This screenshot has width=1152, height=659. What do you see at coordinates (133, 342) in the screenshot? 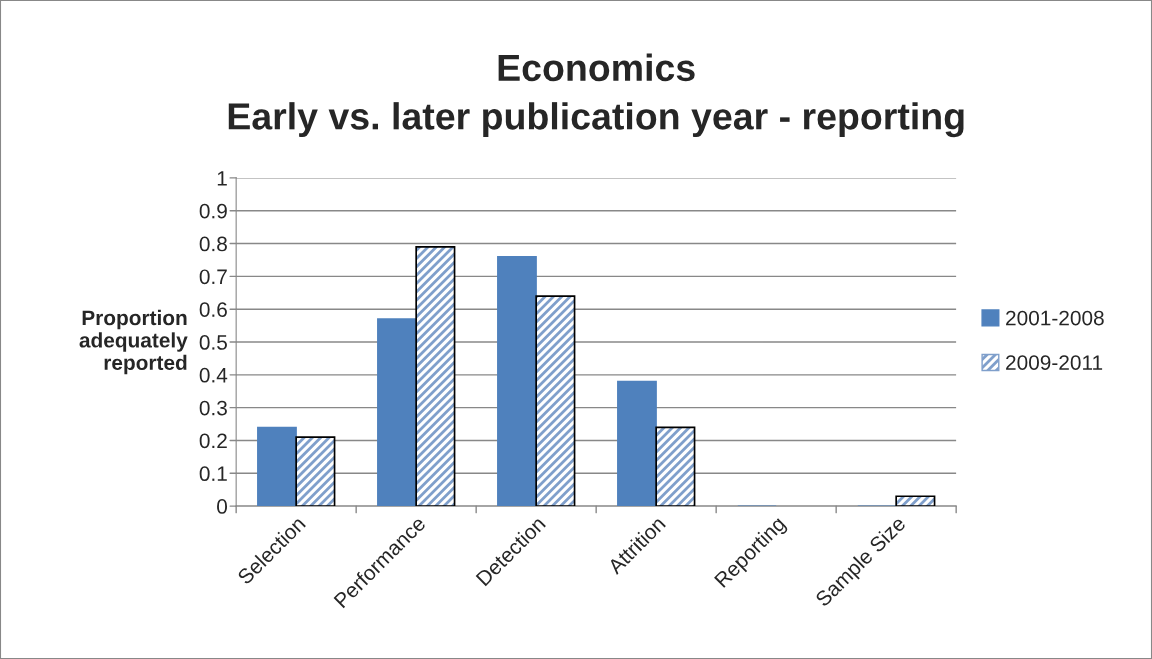
I see `y-axis-title: Proportion adequately reported` at bounding box center [133, 342].